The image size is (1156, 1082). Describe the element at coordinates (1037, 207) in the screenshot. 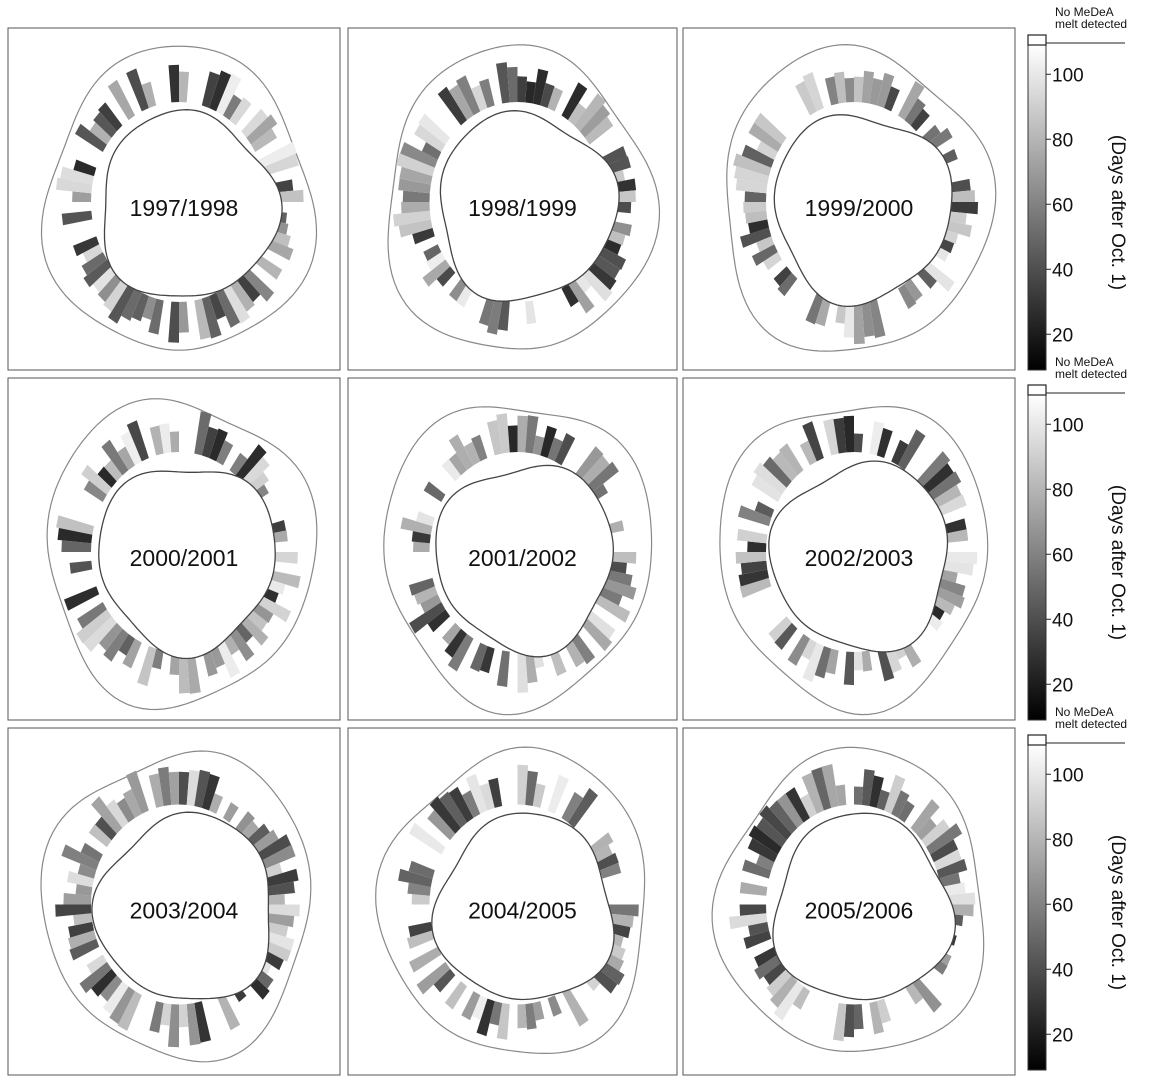

I see `colorbar-gradient` at that location.